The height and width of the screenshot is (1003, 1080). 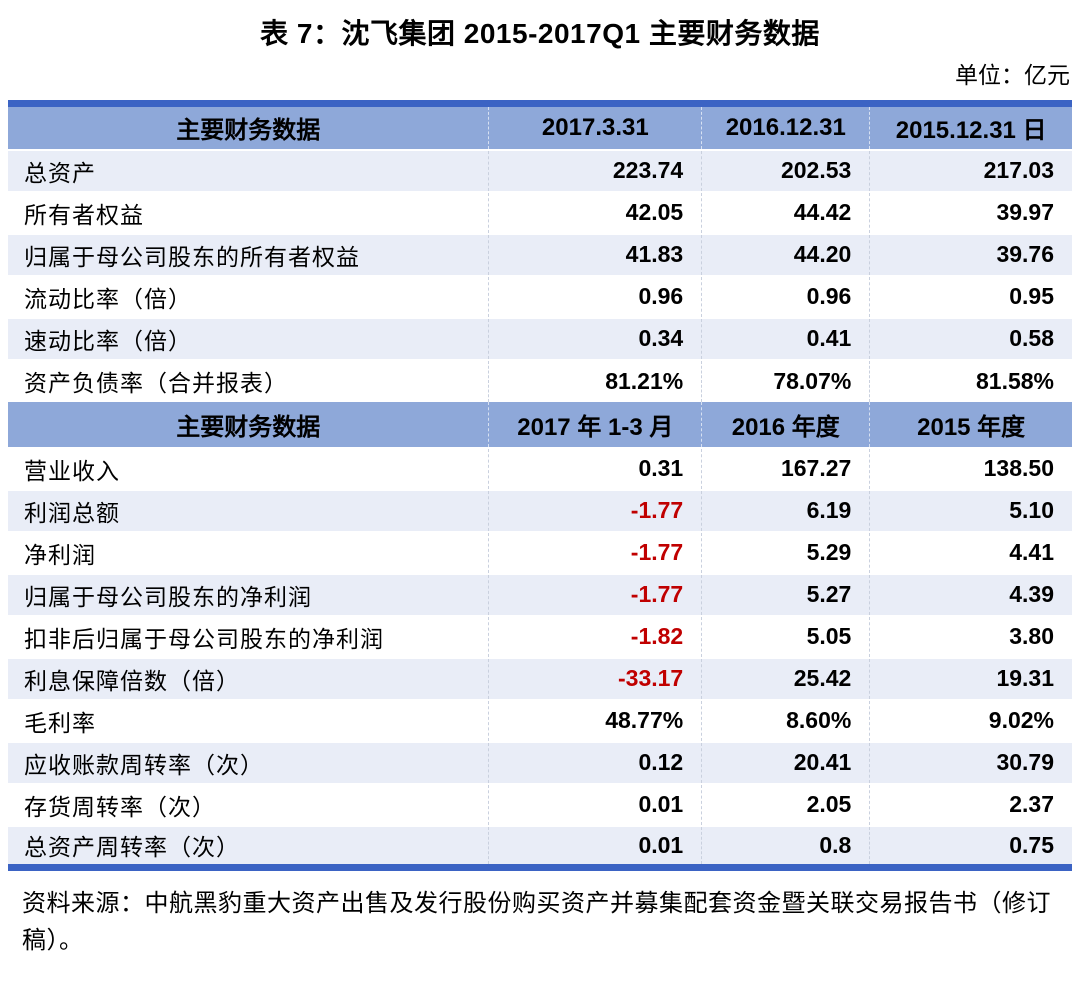 I want to click on section-header-row: 主要财务数据 2017 年 1-3 月 2016 年度 2015 年度, so click(x=540, y=424).